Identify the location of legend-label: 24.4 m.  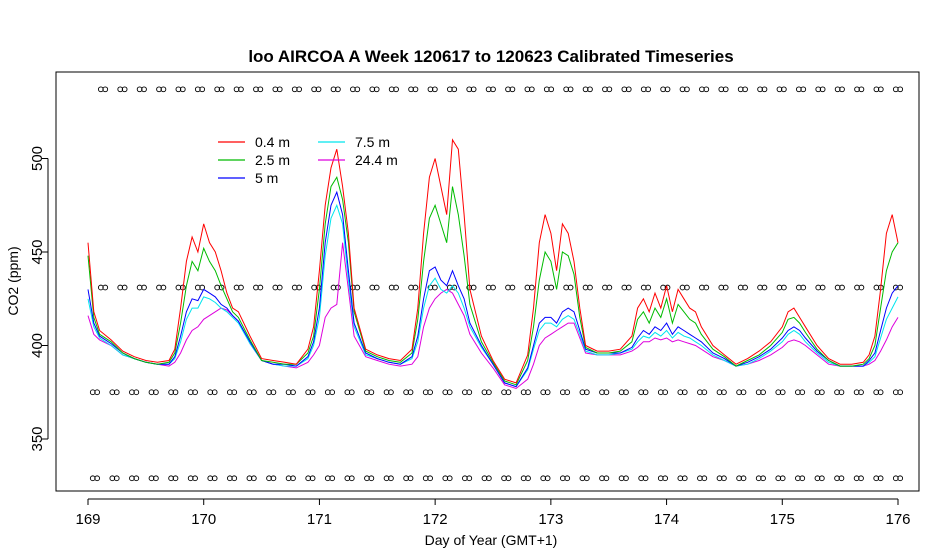
(376, 160).